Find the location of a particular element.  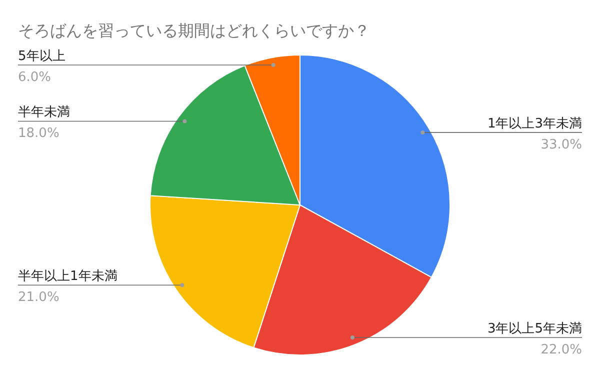

slice-label: 3年以上5年未満 is located at coordinates (534, 328).